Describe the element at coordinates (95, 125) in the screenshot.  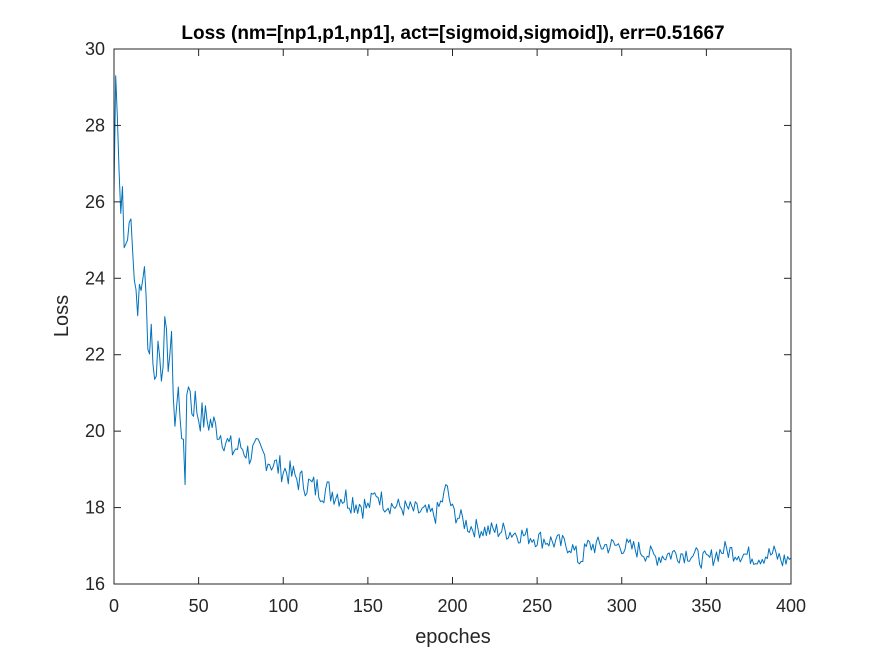
I see `y-tick-label: 28` at that location.